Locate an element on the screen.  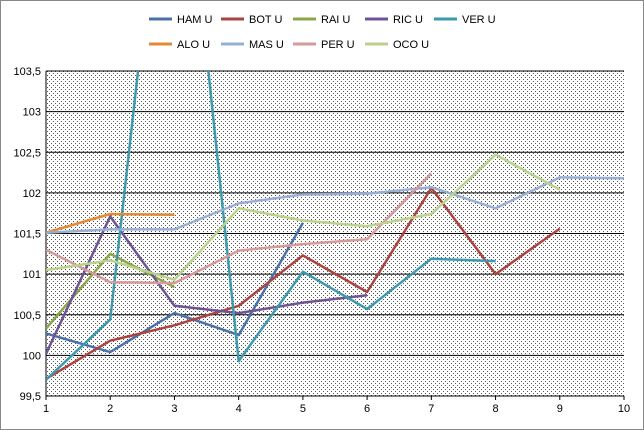
legend-label: MAS U is located at coordinates (266, 45).